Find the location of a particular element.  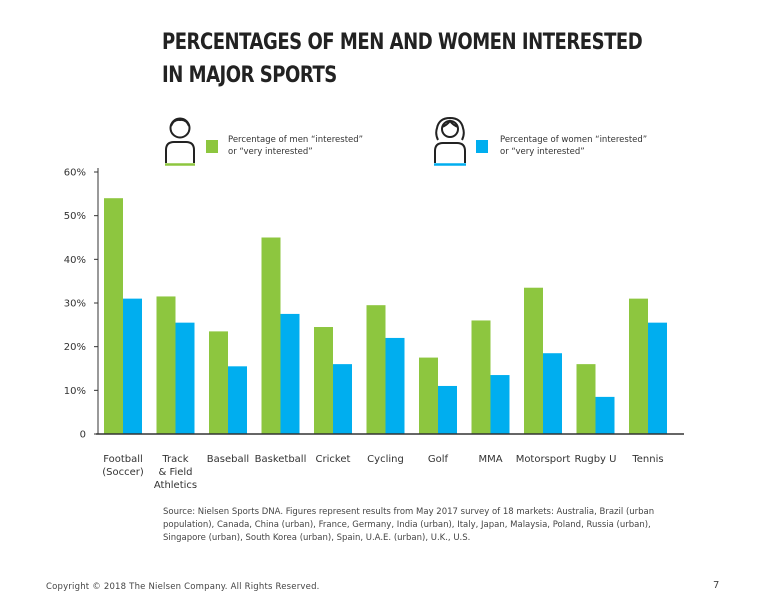

x-tick-label-line: Tennis is located at coordinates (647, 459).